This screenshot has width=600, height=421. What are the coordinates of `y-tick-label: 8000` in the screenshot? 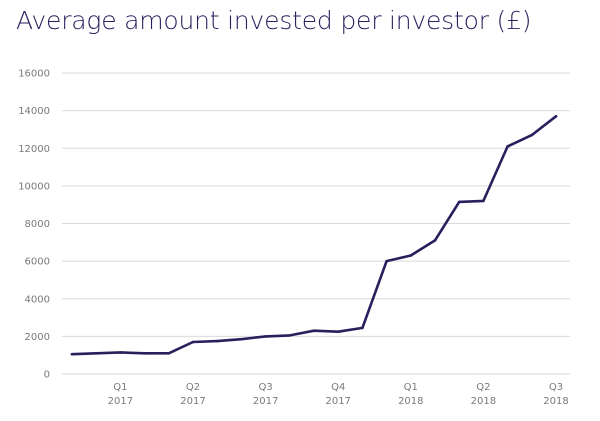 It's located at (37, 224).